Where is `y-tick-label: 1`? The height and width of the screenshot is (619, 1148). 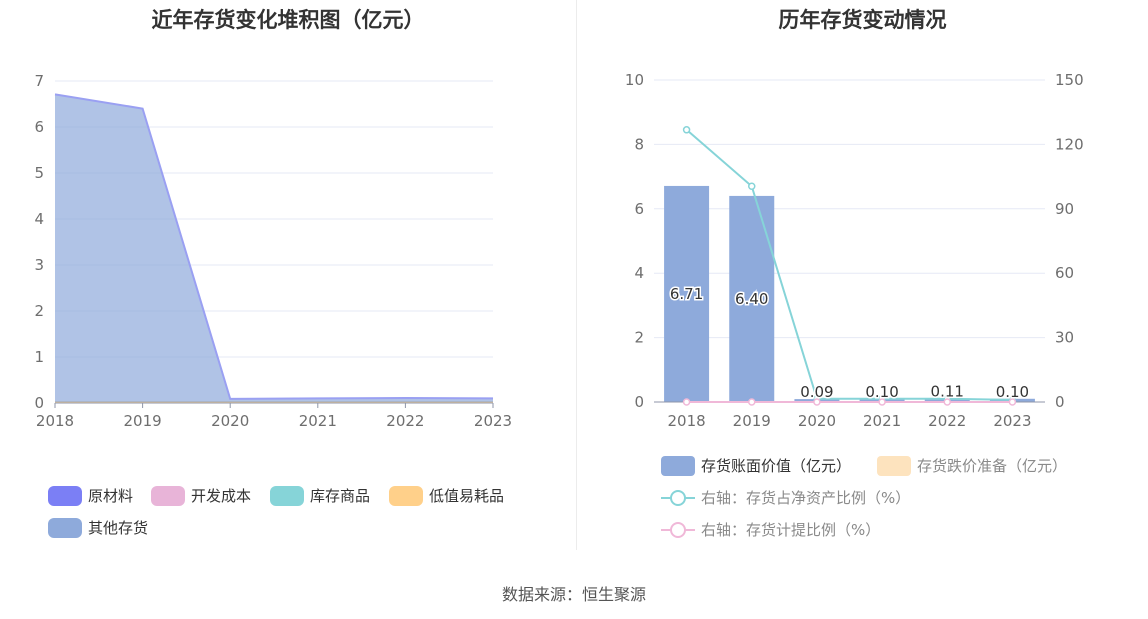
y-tick-label: 1 is located at coordinates (39, 357).